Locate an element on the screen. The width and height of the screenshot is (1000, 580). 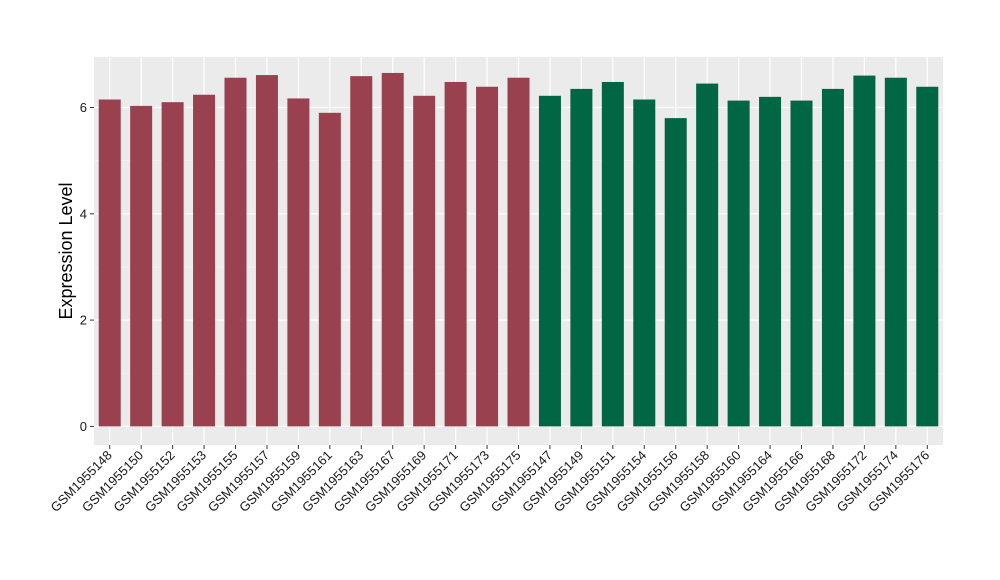
y-axis-title: Expression Level is located at coordinates (66, 250).